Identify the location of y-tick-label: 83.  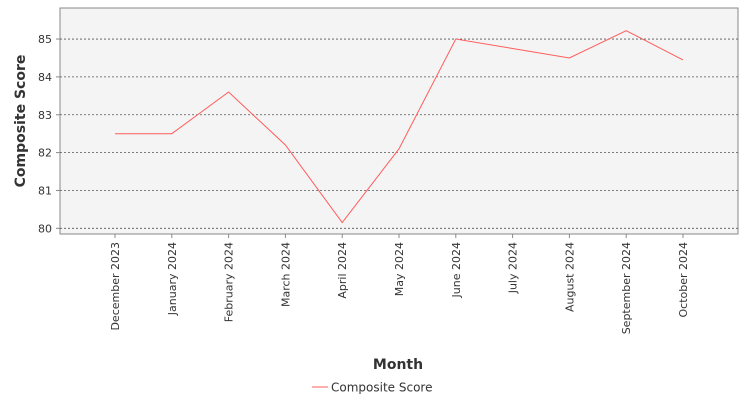
(45, 115).